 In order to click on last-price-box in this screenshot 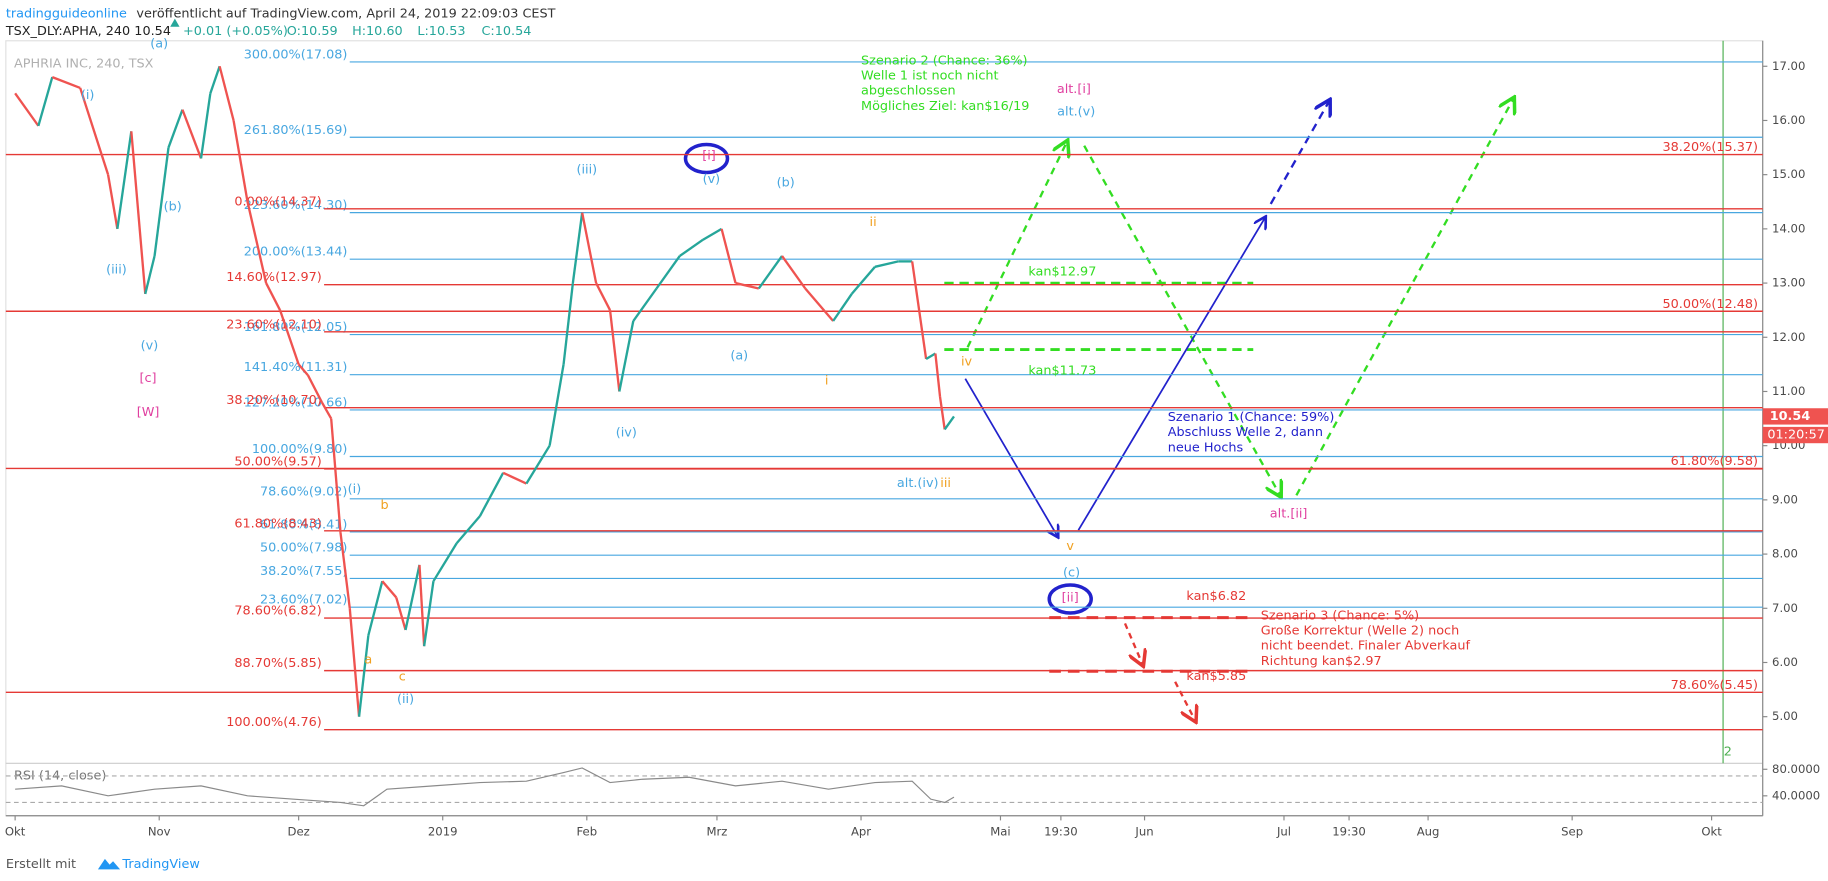, I will do `click(1795, 416)`.